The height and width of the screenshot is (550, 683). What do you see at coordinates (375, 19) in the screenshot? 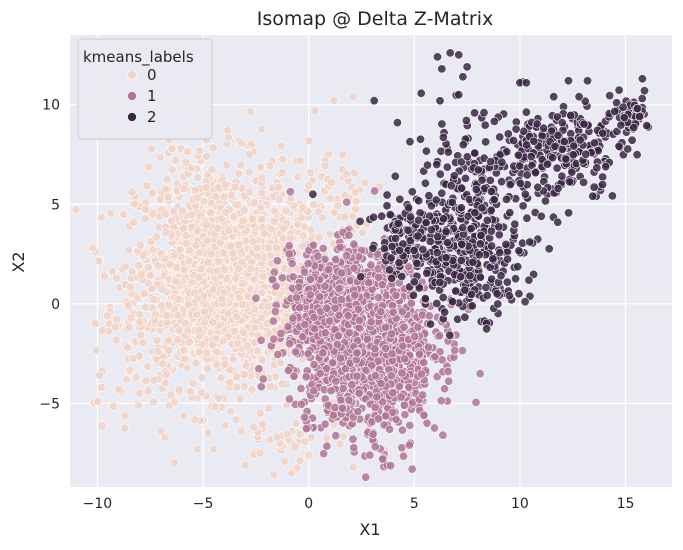
I see `chart-title: Isomap @ Delta Z-Matrix` at bounding box center [375, 19].